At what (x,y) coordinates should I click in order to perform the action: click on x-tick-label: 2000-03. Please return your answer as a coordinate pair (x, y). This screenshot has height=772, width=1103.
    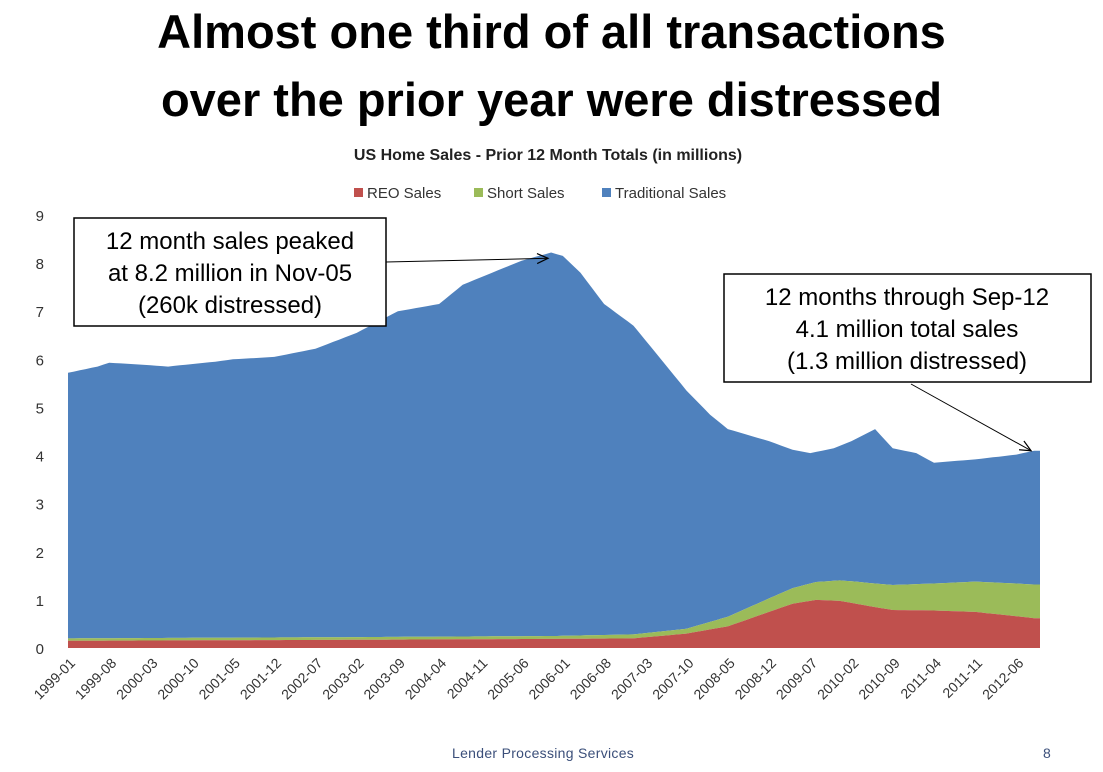
    Looking at the image, I should click on (137, 679).